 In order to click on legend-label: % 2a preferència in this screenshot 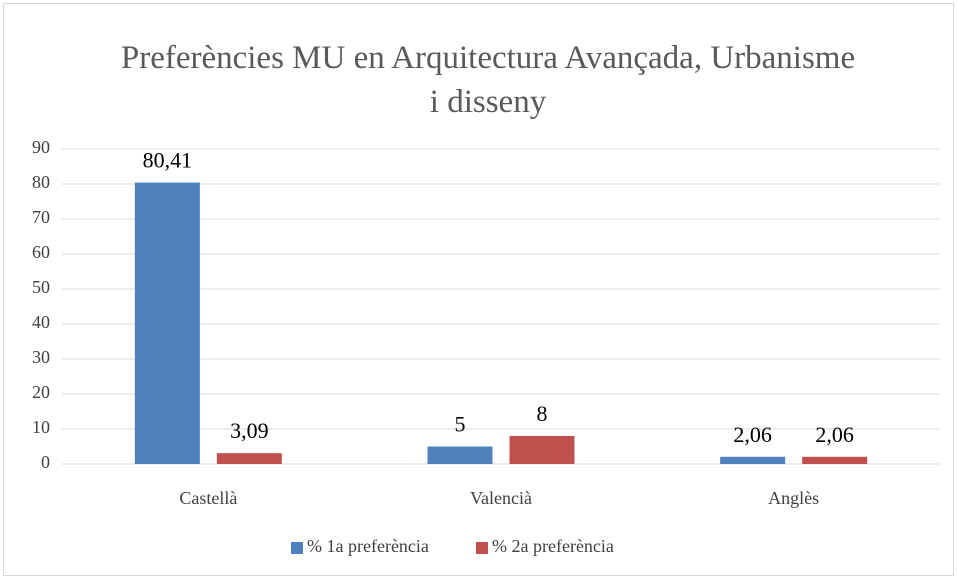, I will do `click(553, 546)`.